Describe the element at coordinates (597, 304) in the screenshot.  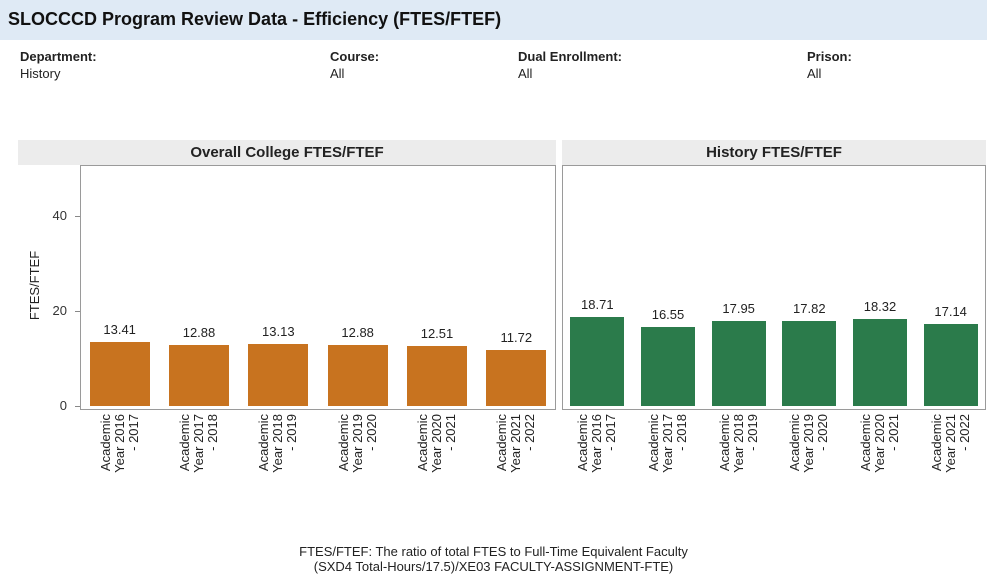
I see `value-label: 18.71` at that location.